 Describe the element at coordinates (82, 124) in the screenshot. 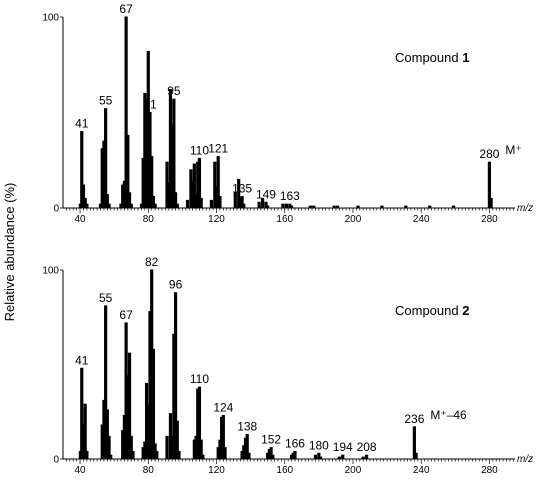

I see `peak-label: 41` at that location.